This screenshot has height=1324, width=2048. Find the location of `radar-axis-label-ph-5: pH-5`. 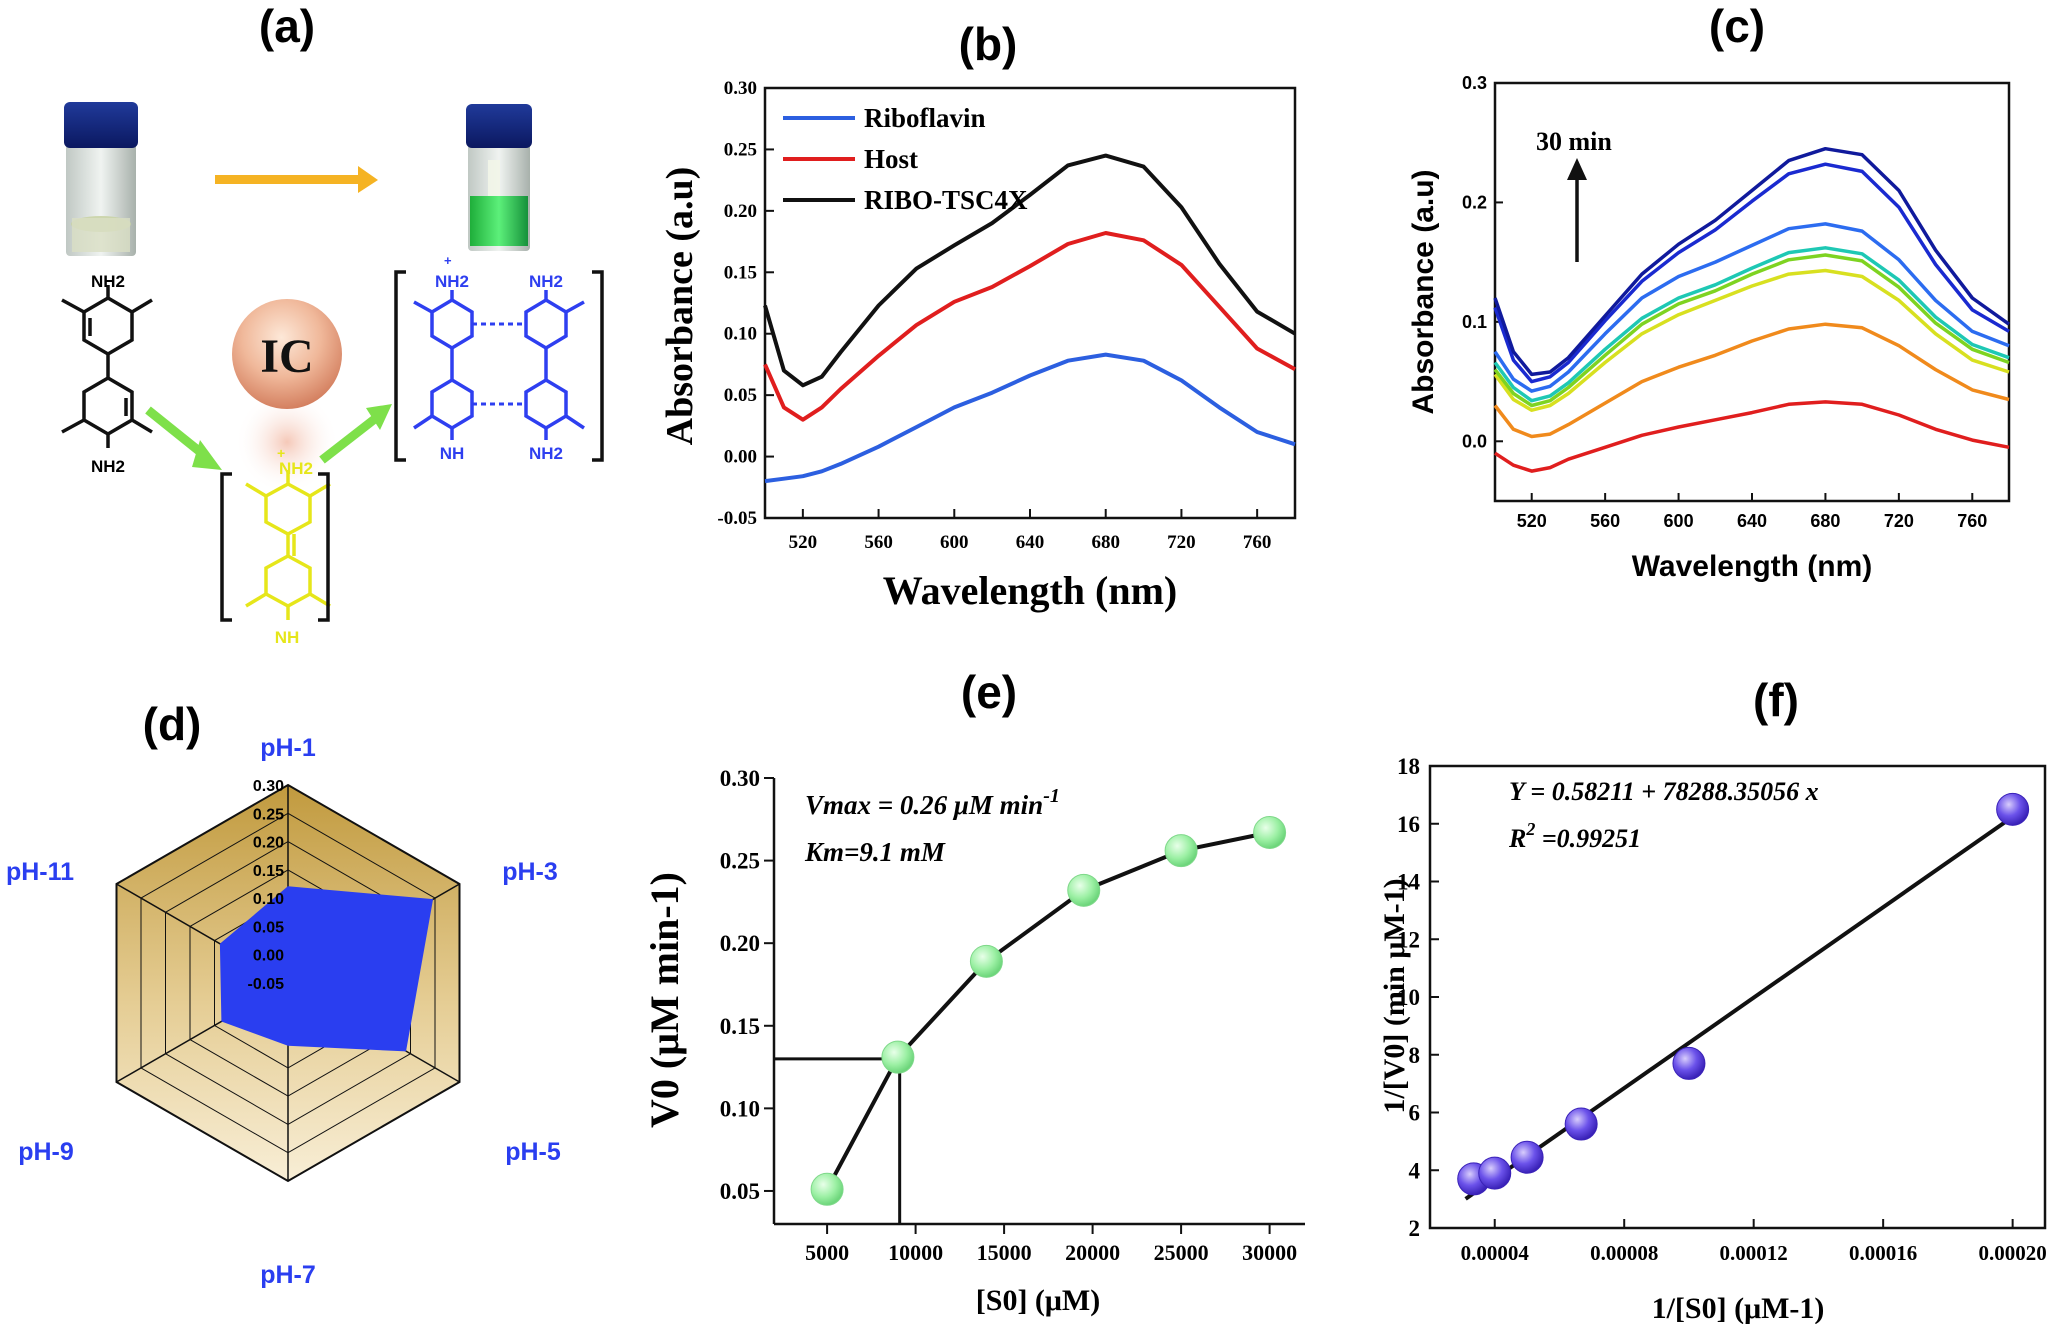

radar-axis-label-ph-5: pH-5 is located at coordinates (533, 1152).